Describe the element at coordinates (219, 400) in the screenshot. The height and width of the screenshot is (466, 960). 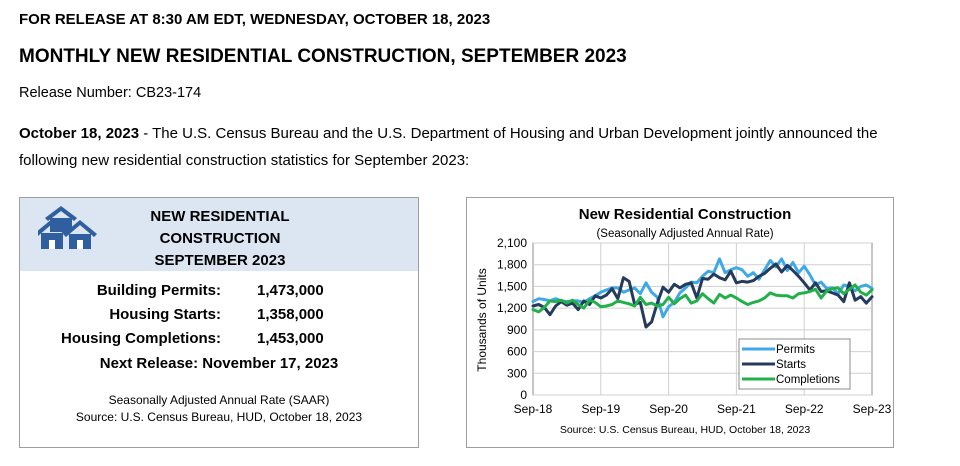
I see `summary-footnote-saar: Seasonally Adjusted Annual Rate (SAAR)` at that location.